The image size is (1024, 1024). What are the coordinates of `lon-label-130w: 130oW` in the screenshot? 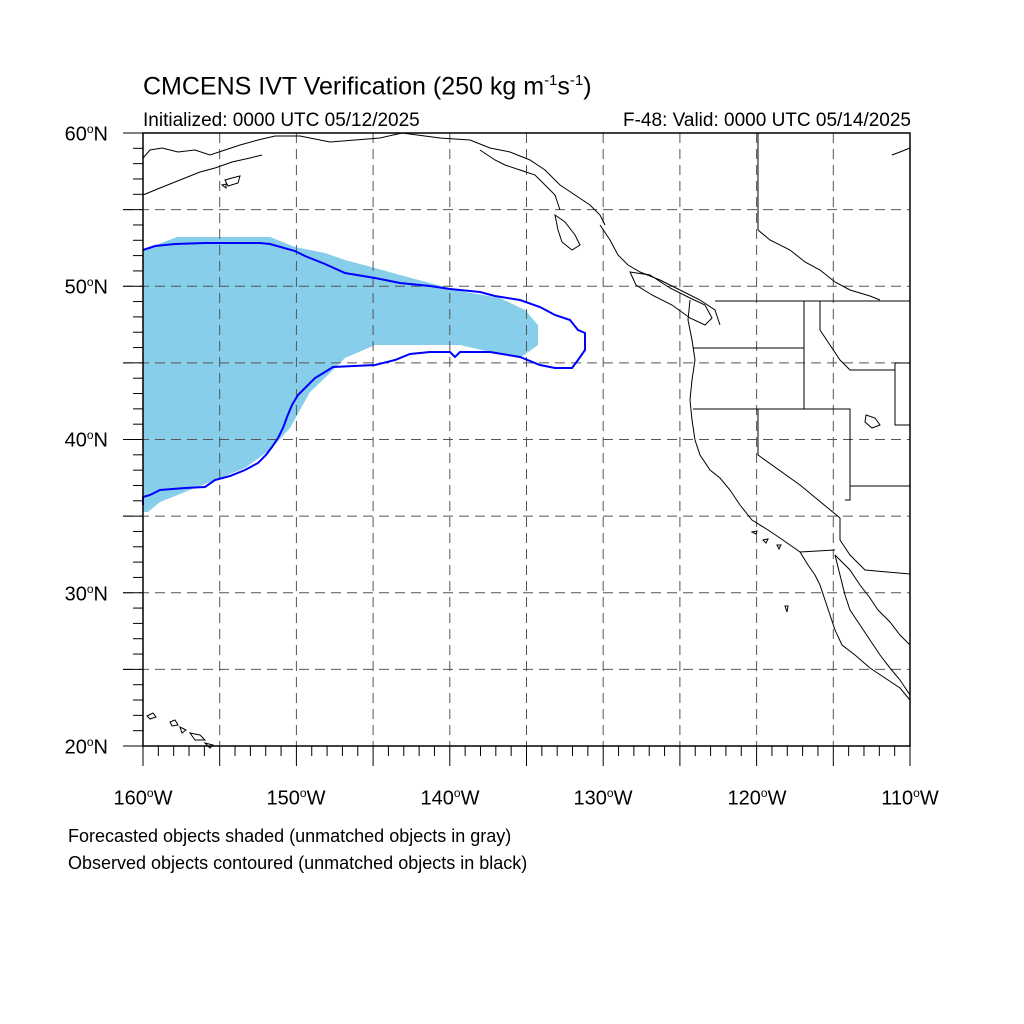 It's located at (603, 798).